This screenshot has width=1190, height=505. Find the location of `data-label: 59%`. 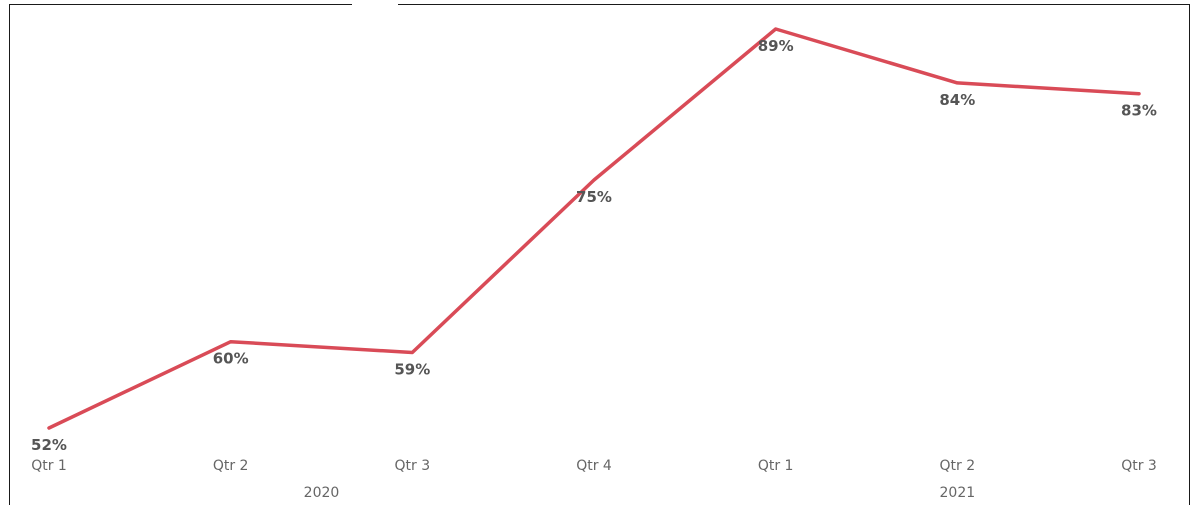

data-label: 59% is located at coordinates (412, 370).